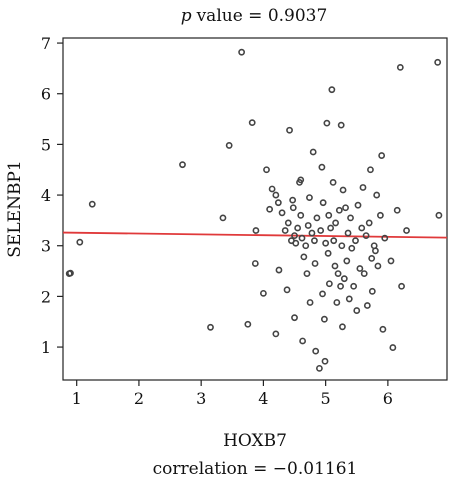  Describe the element at coordinates (15, 208) in the screenshot. I see `y-axis-label: SELENBP1` at that location.